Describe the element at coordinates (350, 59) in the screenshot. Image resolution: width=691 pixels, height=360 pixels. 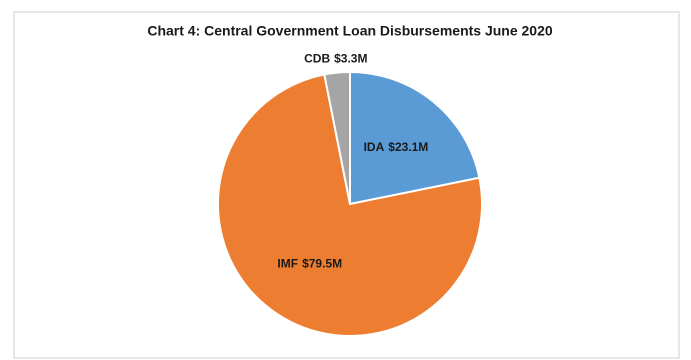
I see `value-label: $3.3M` at that location.